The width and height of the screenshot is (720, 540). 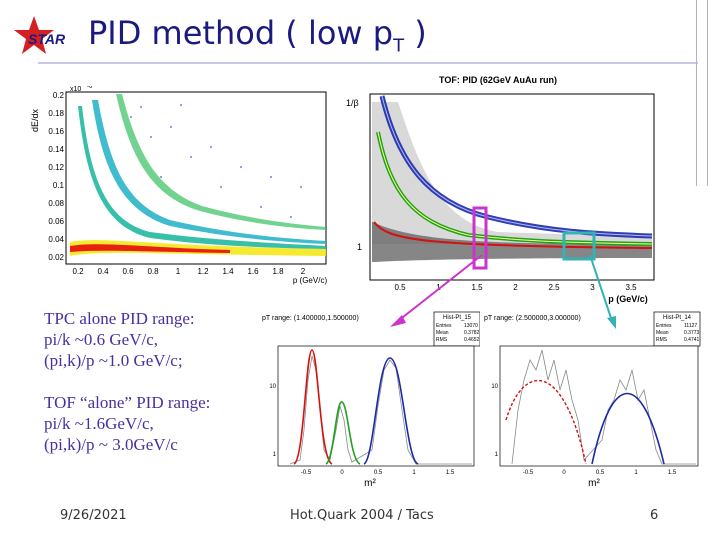 I want to click on tpc-x-tick: 1.8, so click(x=278, y=271).